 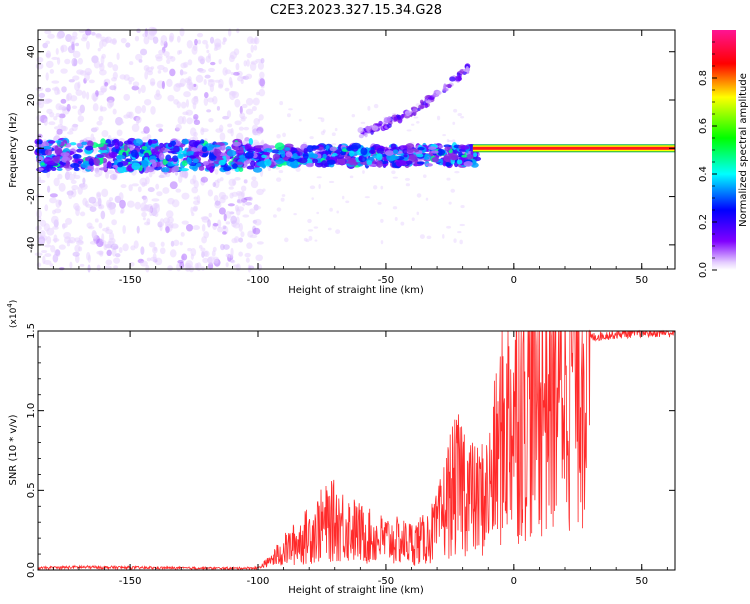 I want to click on snr-y-tick-label: 0.0, so click(x=31, y=570).